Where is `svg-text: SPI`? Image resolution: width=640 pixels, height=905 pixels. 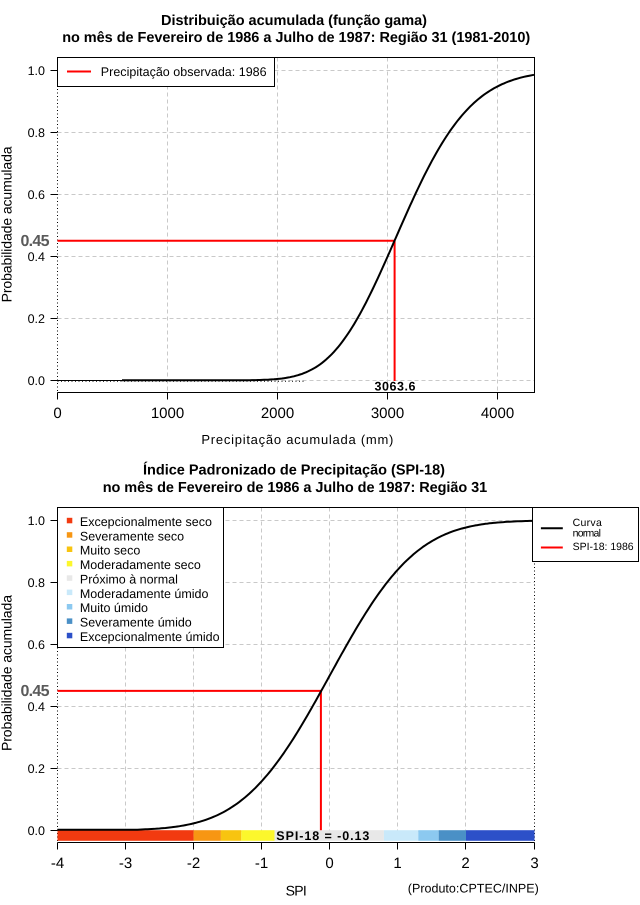
svg-text: SPI is located at coordinates (296, 891).